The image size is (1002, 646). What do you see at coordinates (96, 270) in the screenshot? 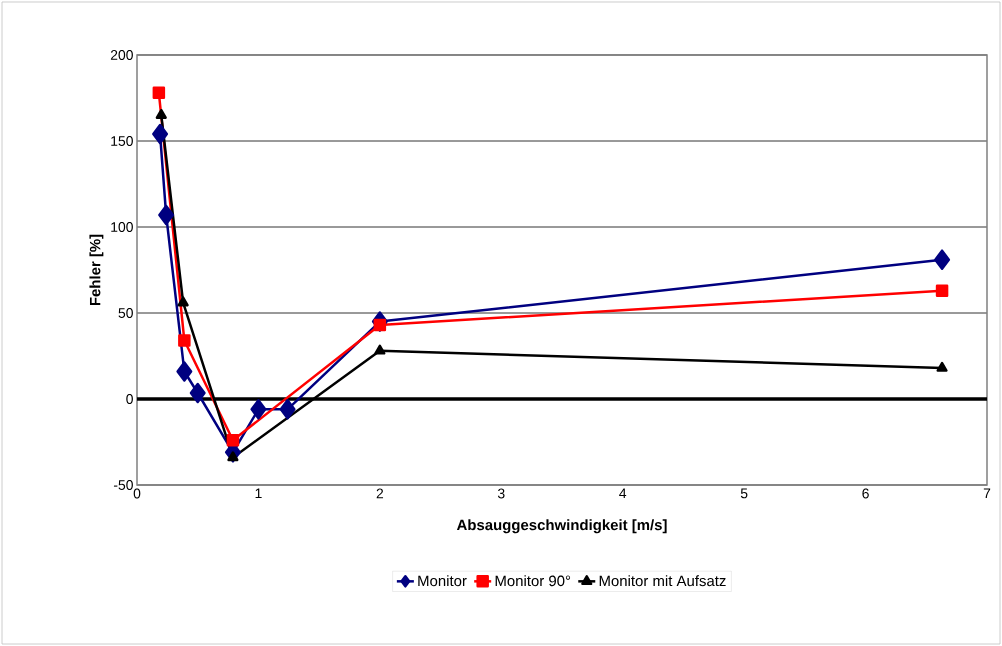
I see `y-axis-title: Fehler [%]` at bounding box center [96, 270].